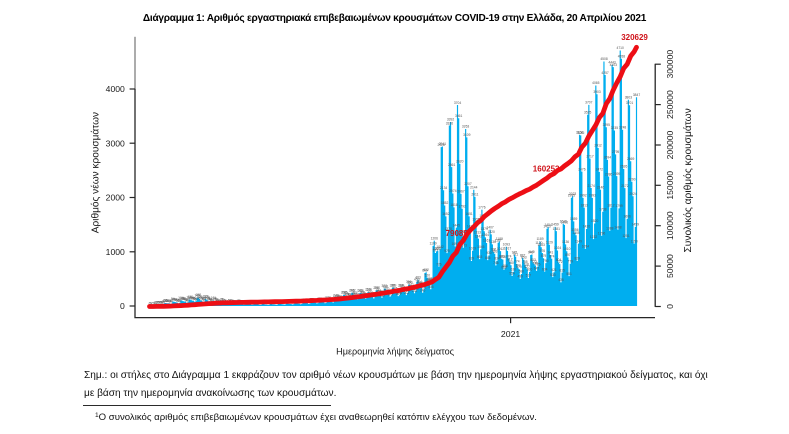  I want to click on svg-text: Αριθμός νέων κρουσμάτων, so click(95, 172).